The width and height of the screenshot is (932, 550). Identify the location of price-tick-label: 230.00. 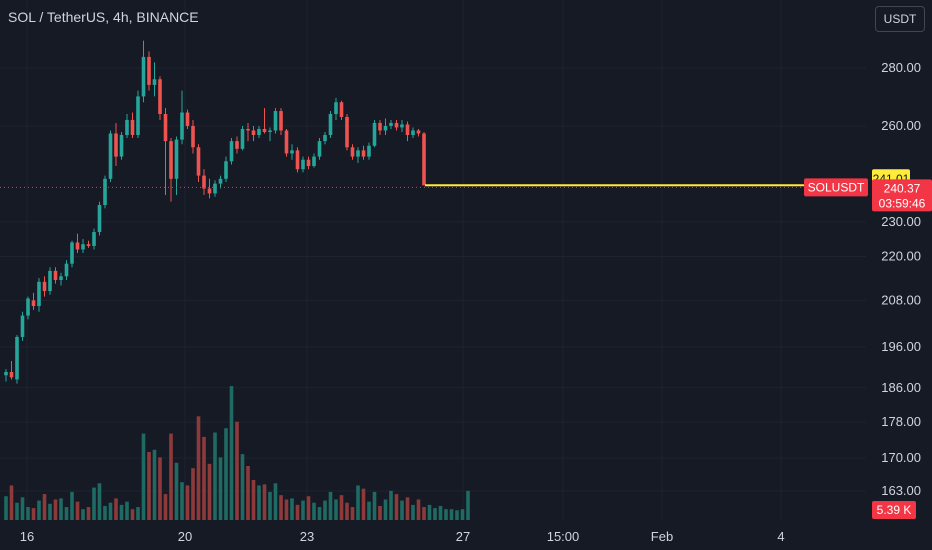
(901, 221).